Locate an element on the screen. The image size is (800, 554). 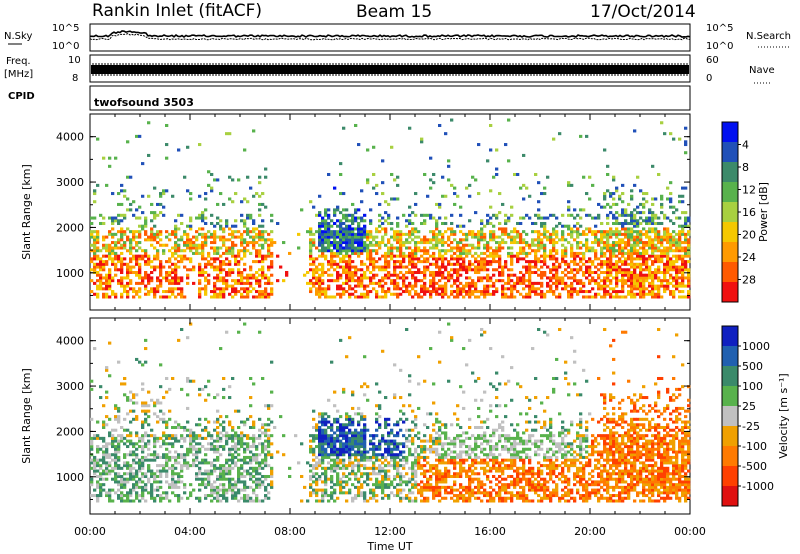
freq-label-2: [MHz] is located at coordinates (18, 74).